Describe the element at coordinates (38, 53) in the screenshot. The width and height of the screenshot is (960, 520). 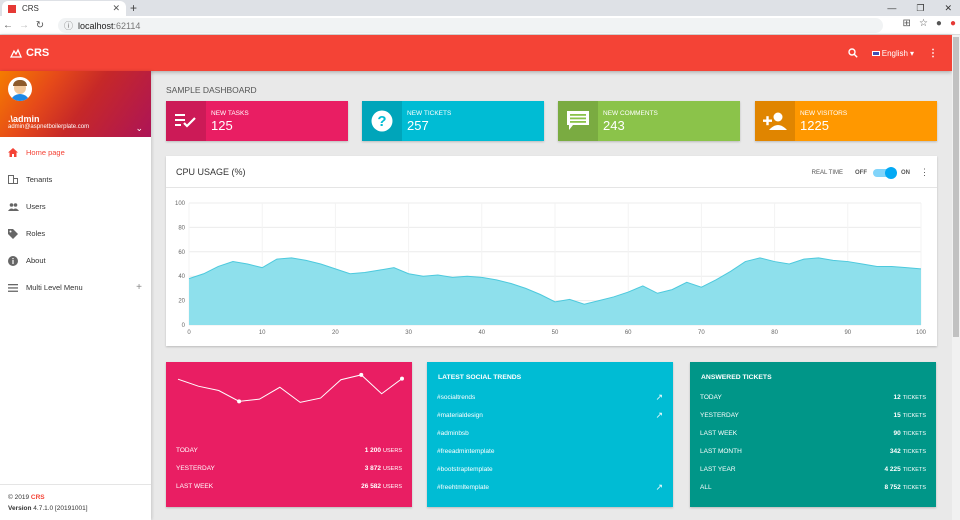
I see `app-name: CRS` at that location.